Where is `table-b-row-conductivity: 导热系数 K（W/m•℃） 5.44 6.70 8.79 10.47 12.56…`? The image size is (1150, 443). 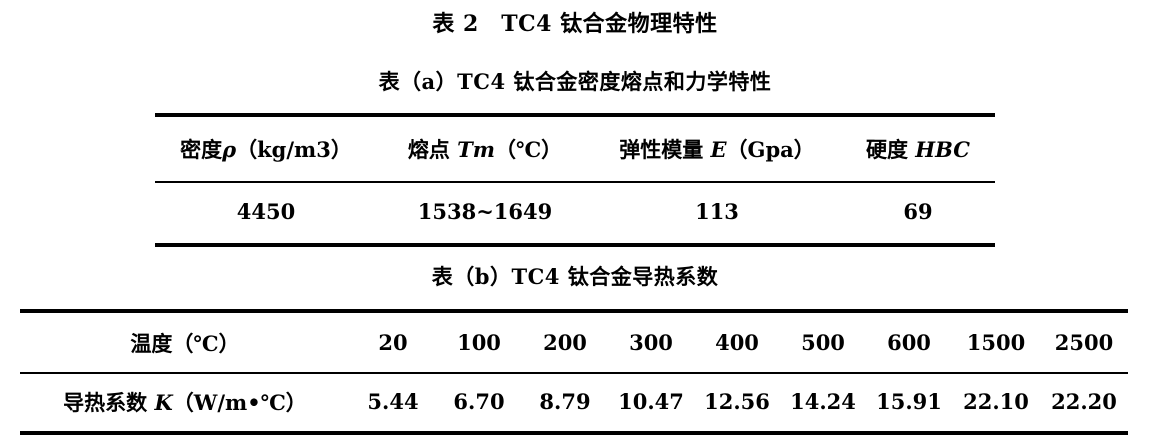
table-b-row-conductivity: 导热系数 K（W/m•℃） 5.44 6.70 8.79 10.47 12.56… is located at coordinates (574, 401).